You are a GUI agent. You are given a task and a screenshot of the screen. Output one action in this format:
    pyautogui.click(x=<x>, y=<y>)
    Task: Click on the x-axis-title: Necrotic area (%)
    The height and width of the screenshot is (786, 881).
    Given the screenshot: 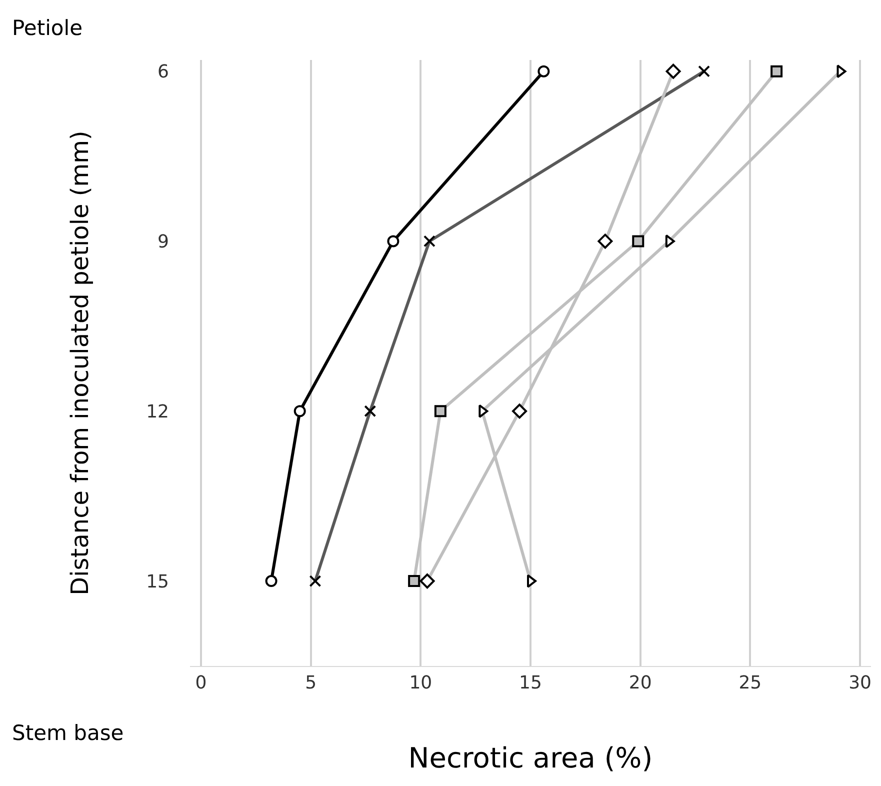 What is the action you would take?
    pyautogui.click(x=530, y=758)
    